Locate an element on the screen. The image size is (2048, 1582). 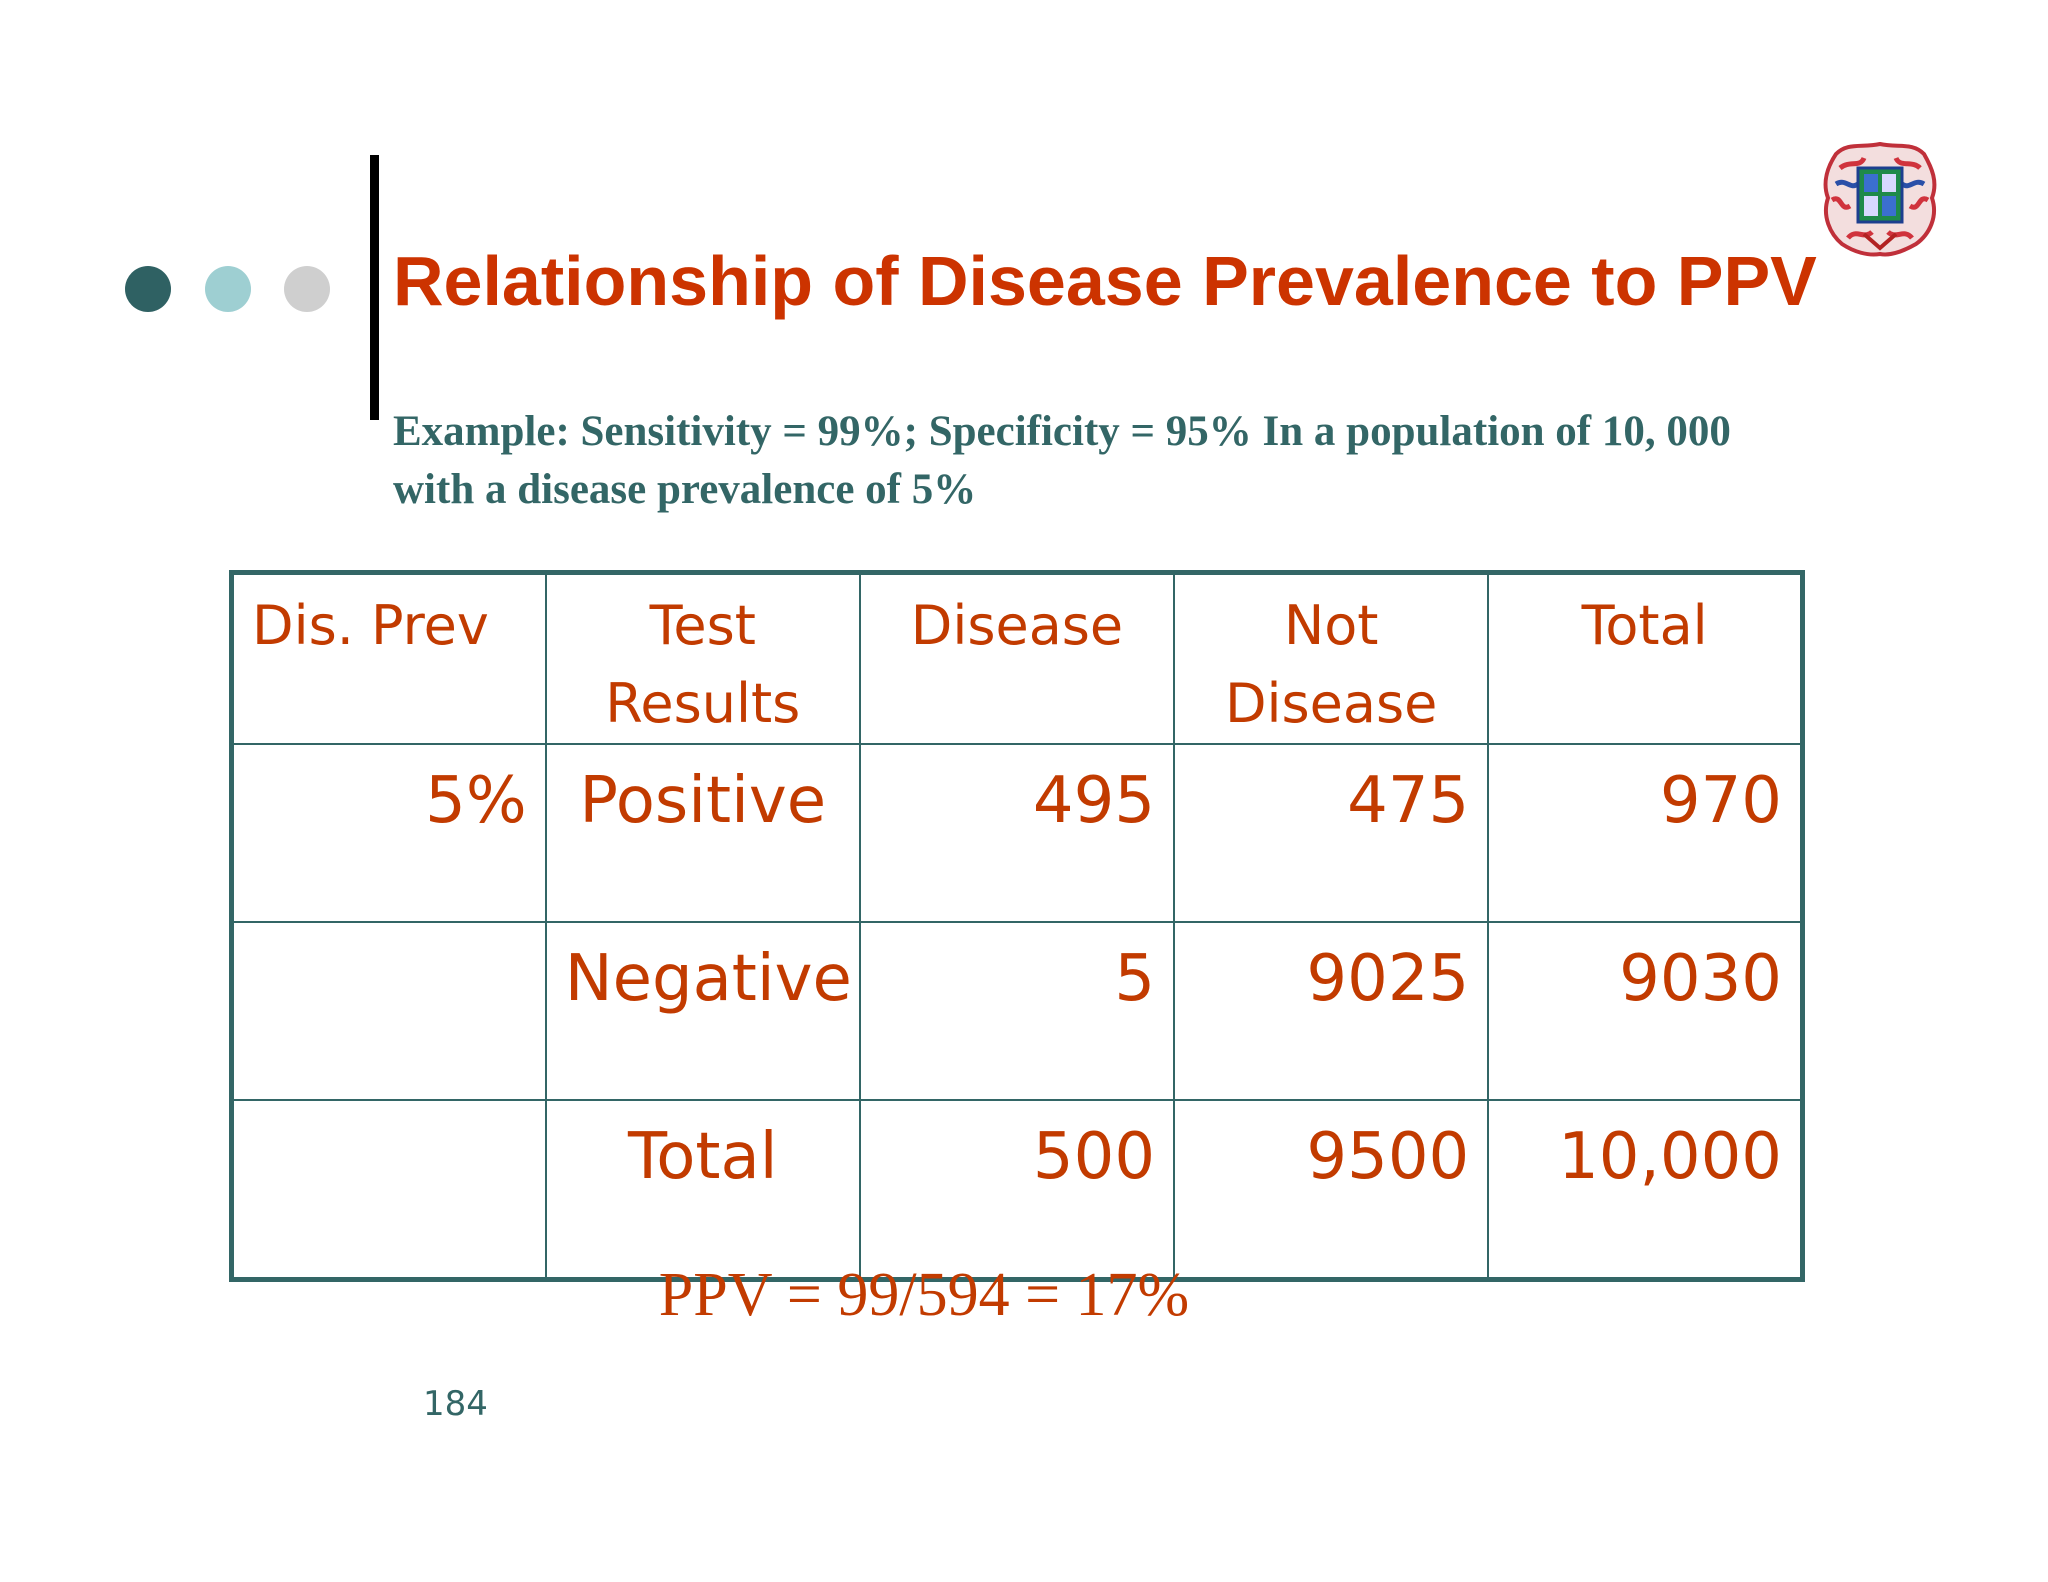
header-disease: Disease is located at coordinates (1017, 658).